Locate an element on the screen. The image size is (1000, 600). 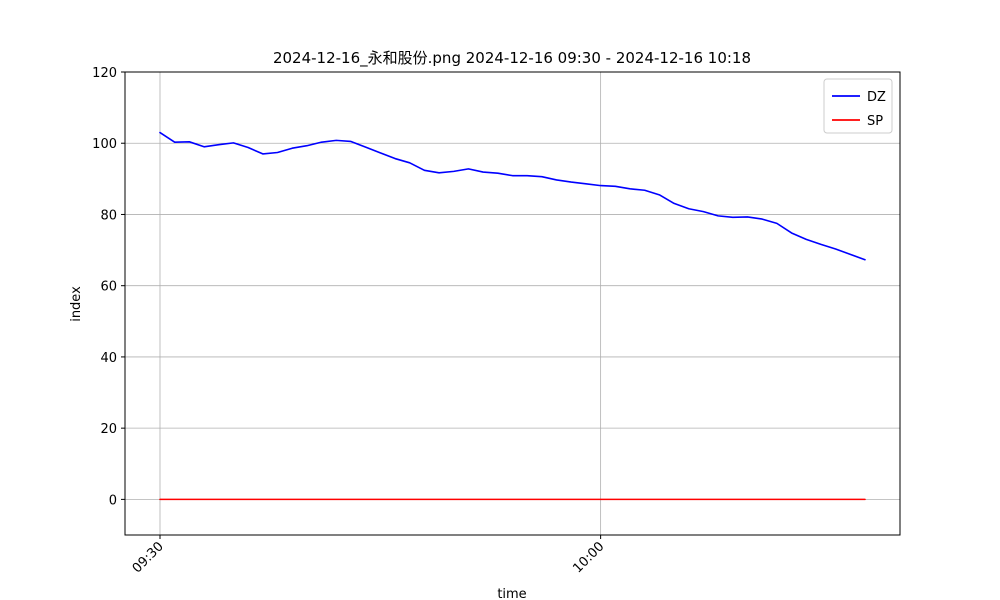
x-axis-title: time is located at coordinates (511, 593).